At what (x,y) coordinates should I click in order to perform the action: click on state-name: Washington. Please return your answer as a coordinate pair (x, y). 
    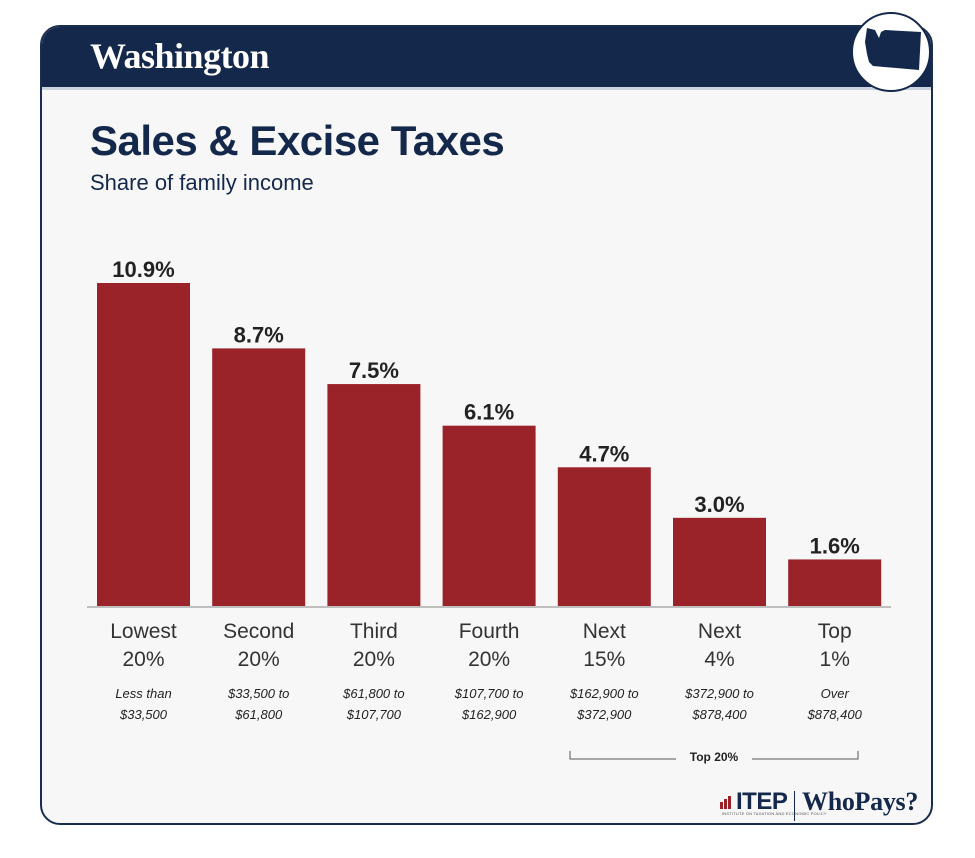
    Looking at the image, I should click on (180, 56).